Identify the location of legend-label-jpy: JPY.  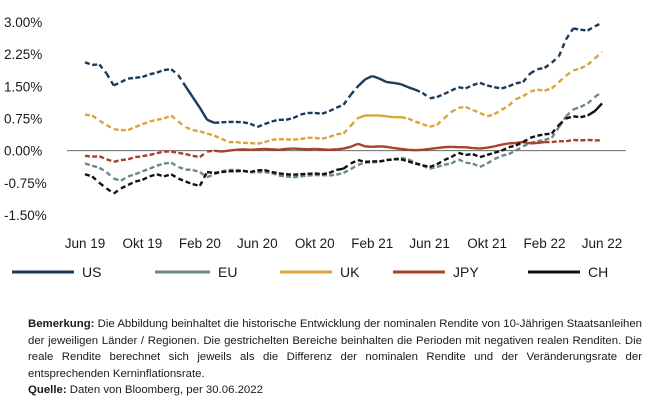
(466, 272).